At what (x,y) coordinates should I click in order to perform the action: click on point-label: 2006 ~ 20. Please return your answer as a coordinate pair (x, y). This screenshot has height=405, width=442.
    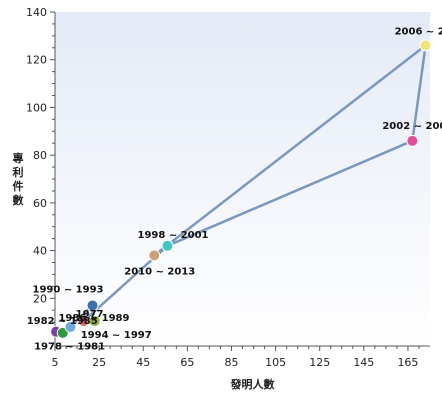
    Looking at the image, I should click on (418, 31).